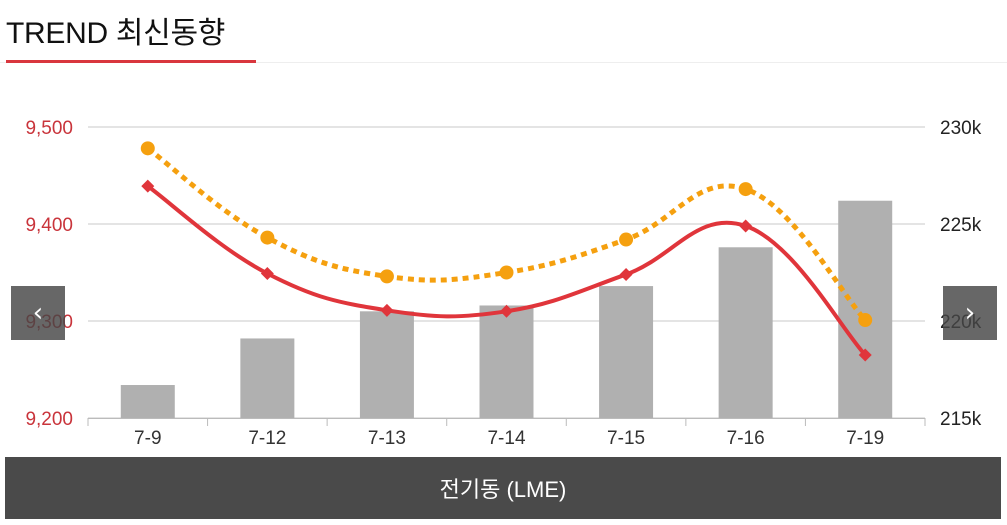 Image resolution: width=1007 pixels, height=525 pixels. I want to click on x-axis-label: 7-14, so click(506, 438).